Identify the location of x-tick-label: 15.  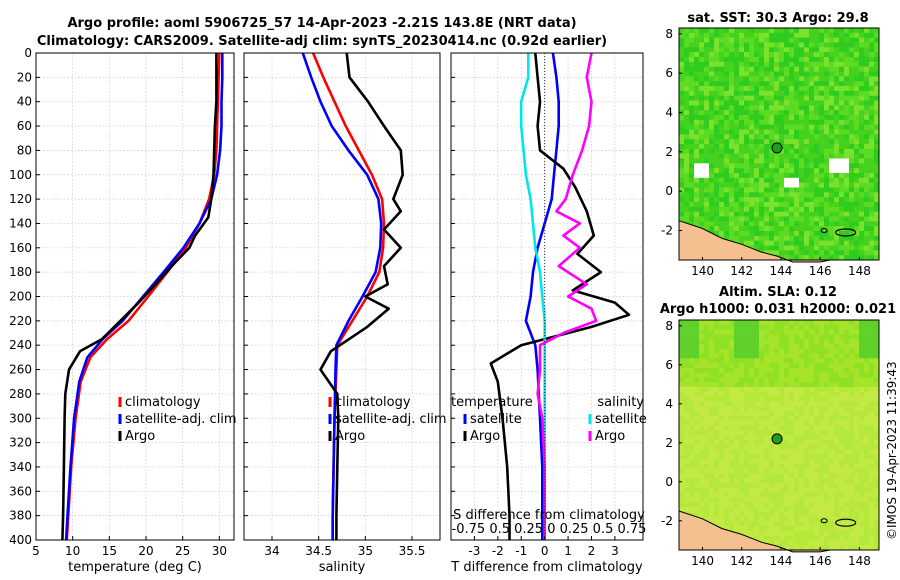
(109, 551).